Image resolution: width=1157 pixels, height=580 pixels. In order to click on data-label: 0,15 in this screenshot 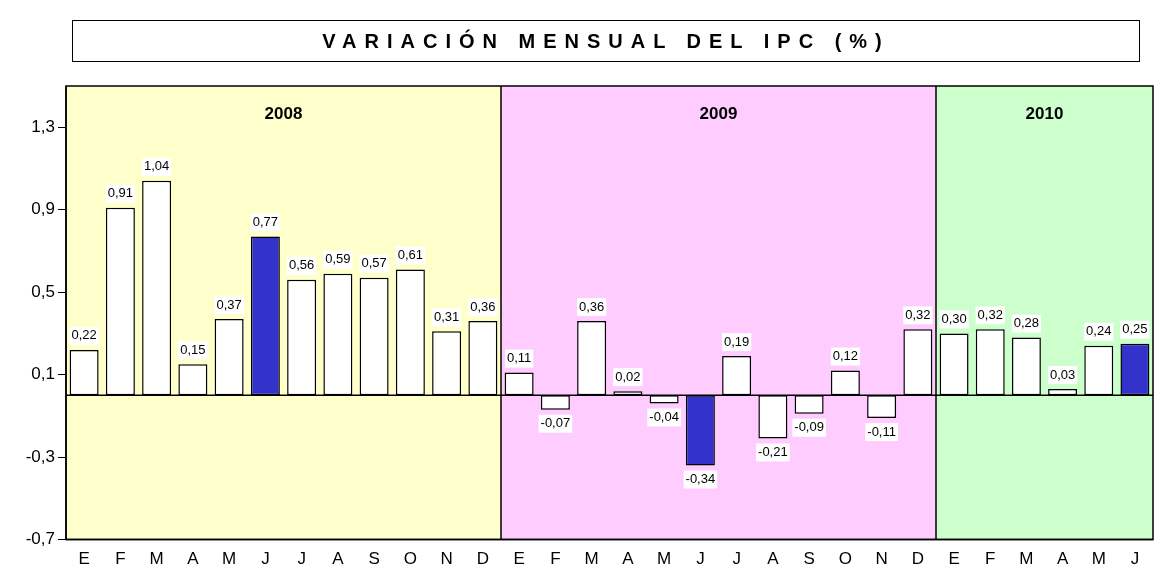, I will do `click(193, 349)`.